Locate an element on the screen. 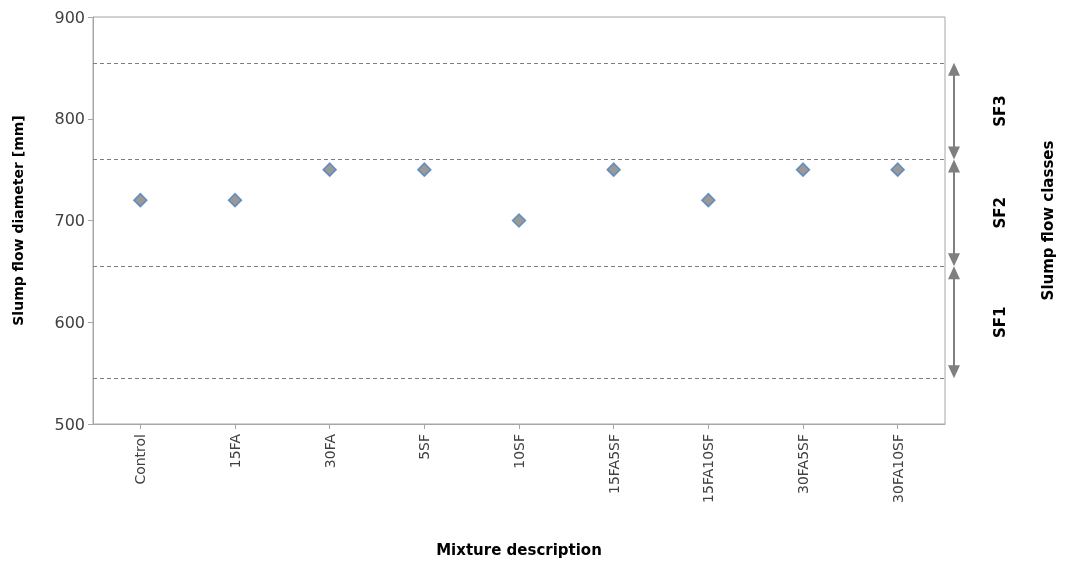 This screenshot has width=1068, height=566. y-axis-title: Slump flow diameter [mm] is located at coordinates (18, 220).